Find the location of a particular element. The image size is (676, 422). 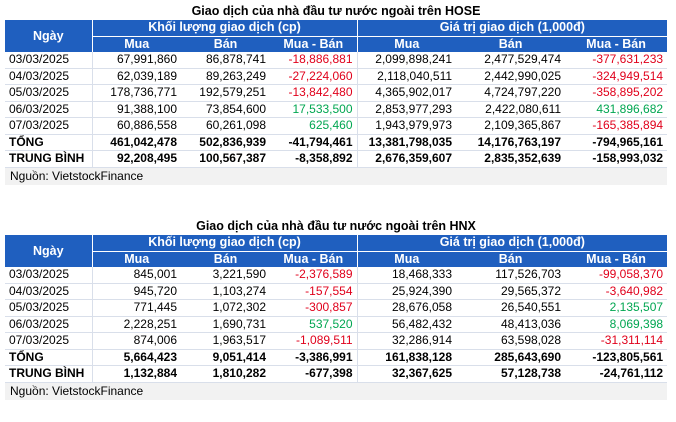

value-cell: 67,991,860 is located at coordinates (136, 60).